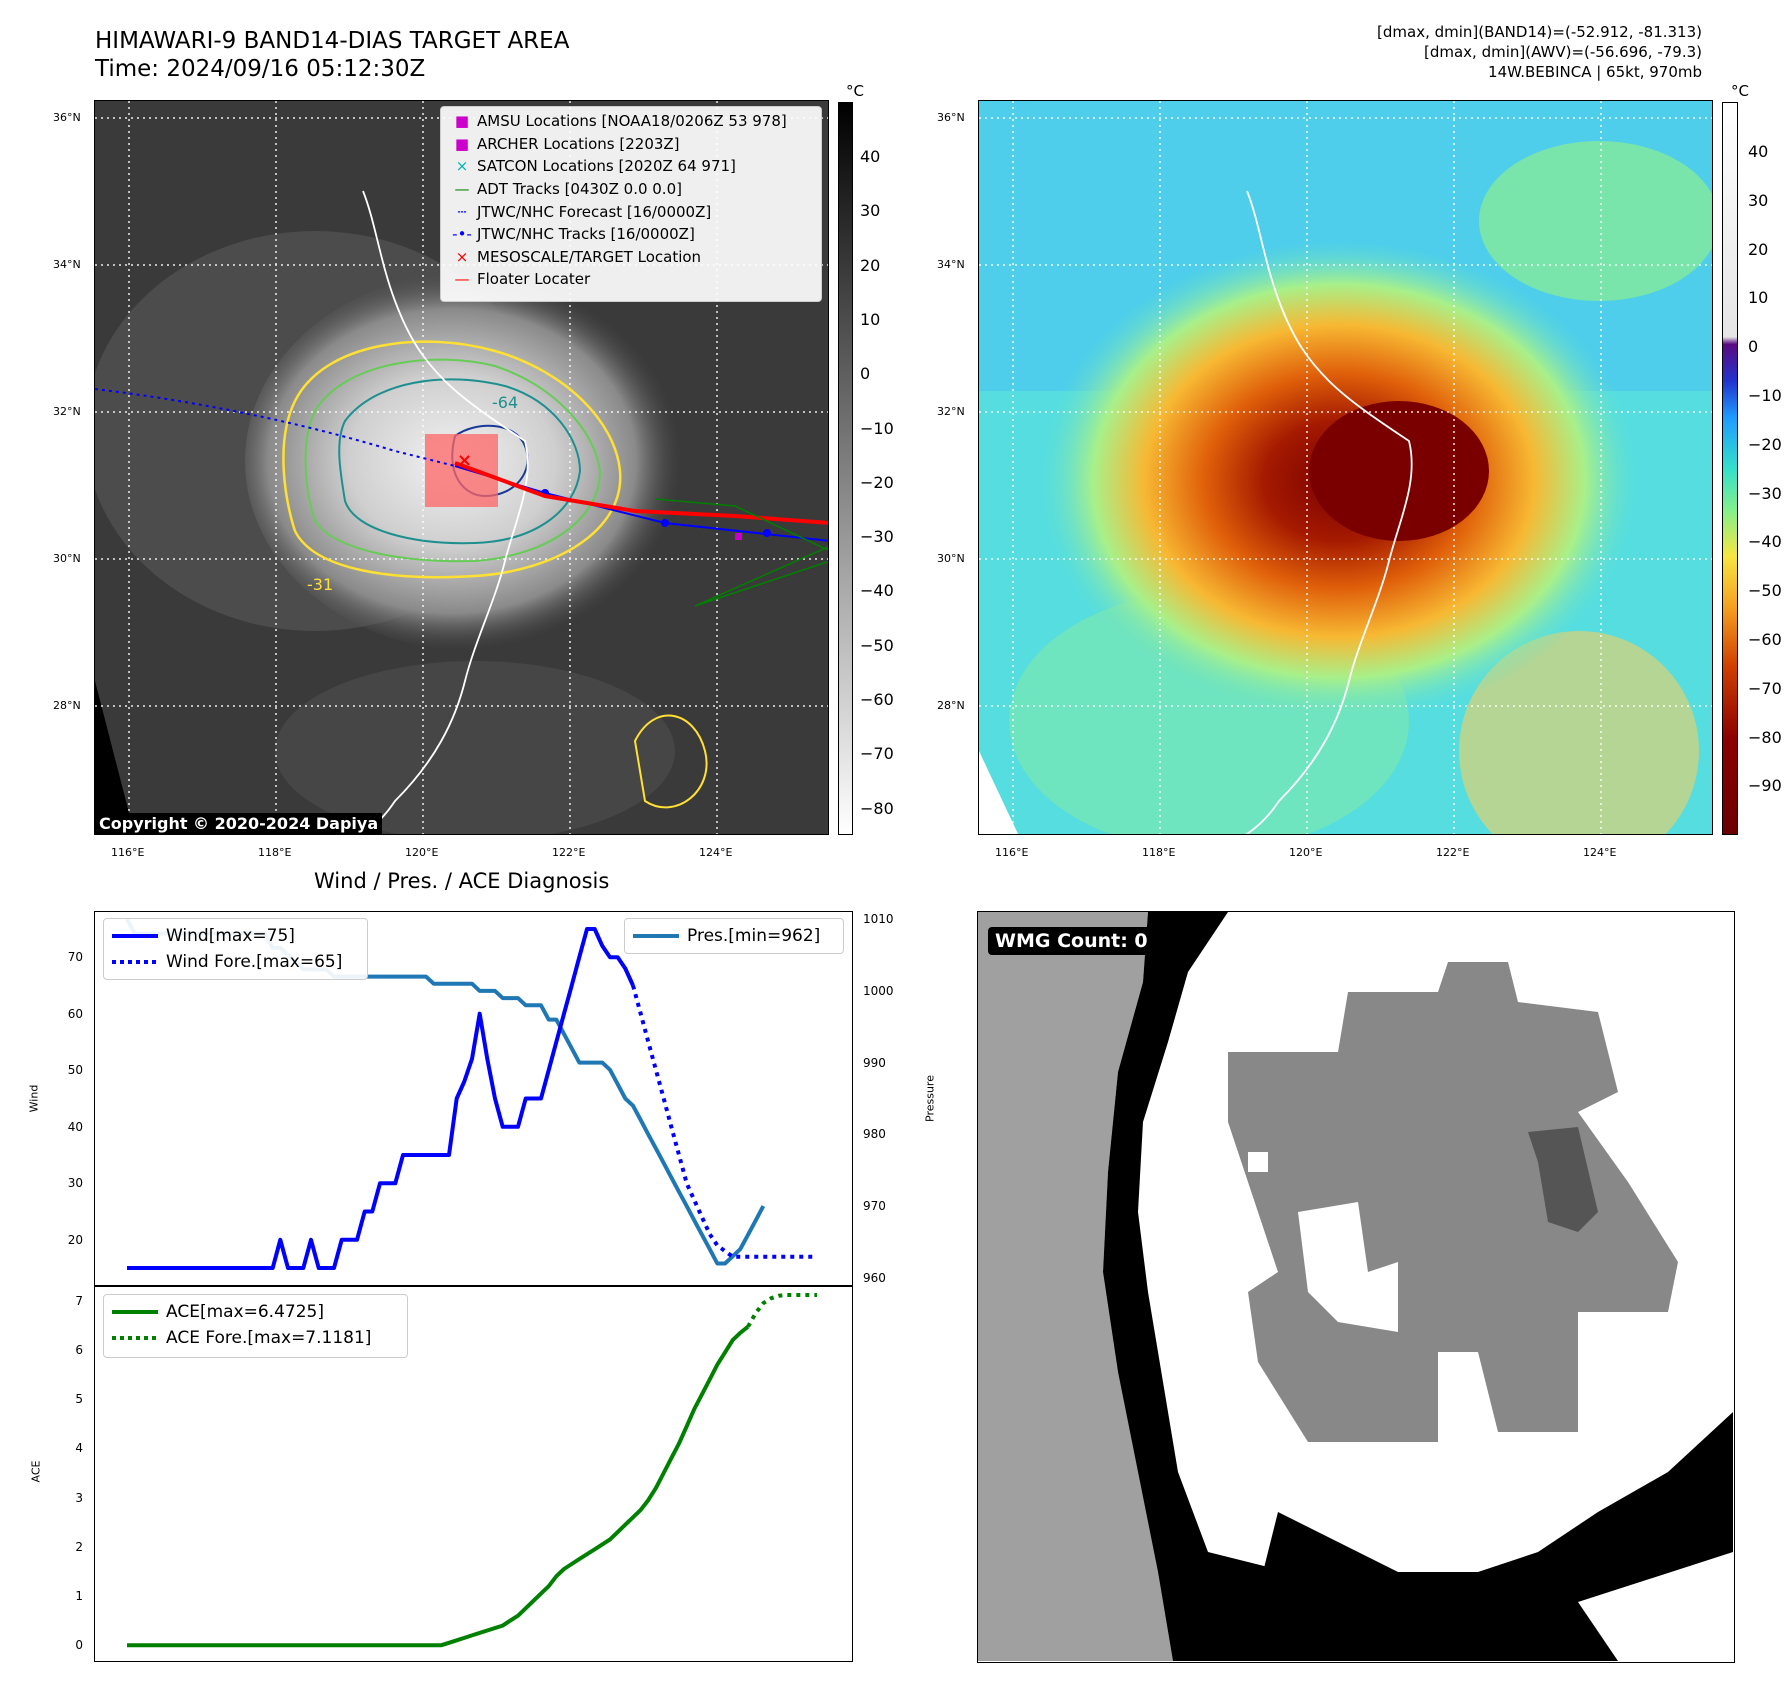 The height and width of the screenshot is (1690, 1788). What do you see at coordinates (462, 279) in the screenshot?
I see `legend-marker-icon: —` at bounding box center [462, 279].